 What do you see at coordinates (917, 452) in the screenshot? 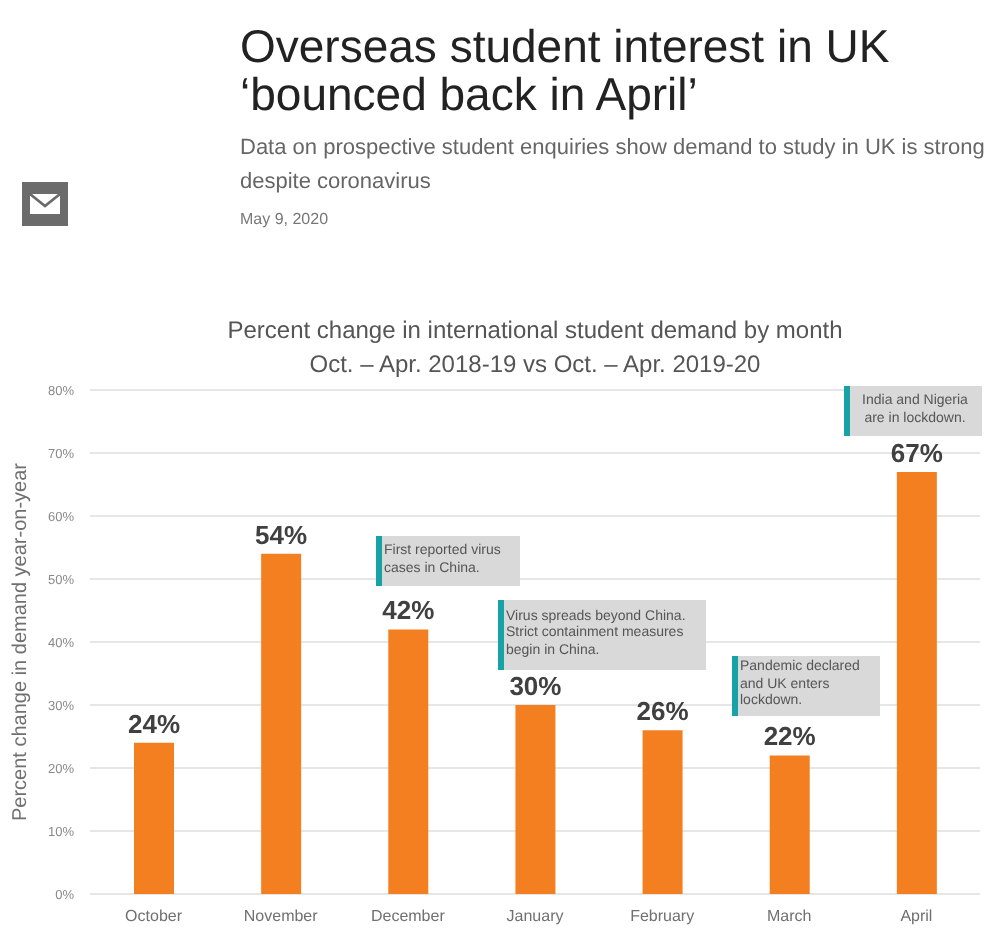
I see `data-label: 67%` at bounding box center [917, 452].